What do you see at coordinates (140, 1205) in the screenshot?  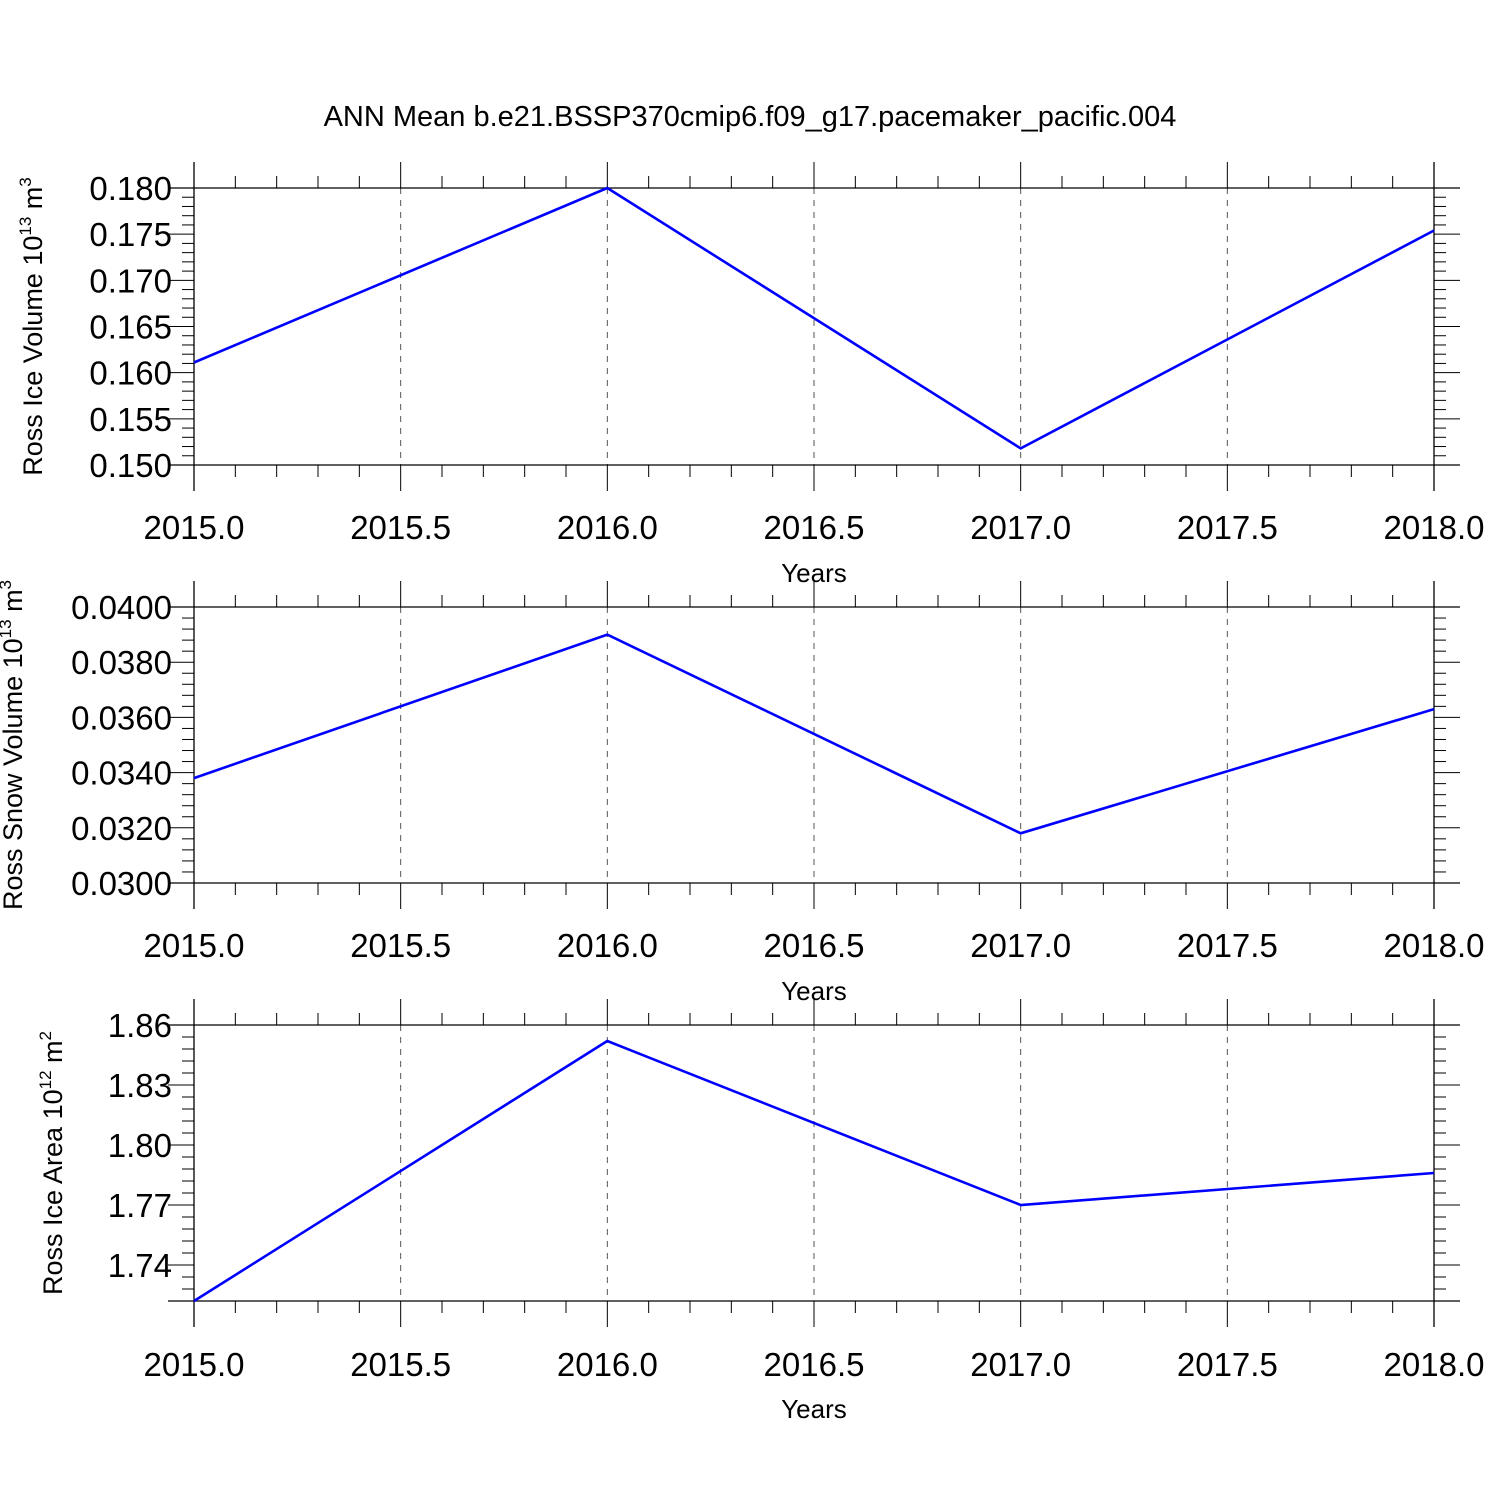 I see `y-tick-label: 1.77` at bounding box center [140, 1205].